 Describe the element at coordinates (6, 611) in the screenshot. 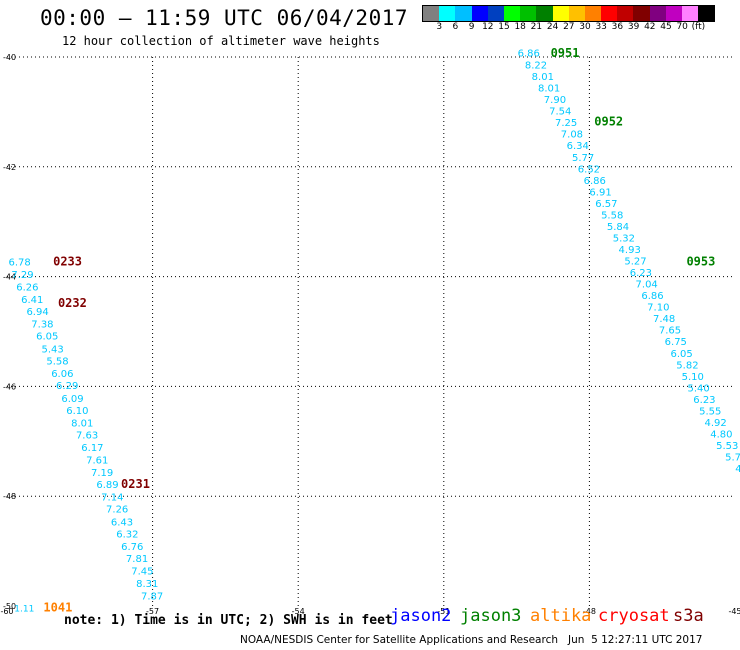

I see `lon-label: -60` at that location.